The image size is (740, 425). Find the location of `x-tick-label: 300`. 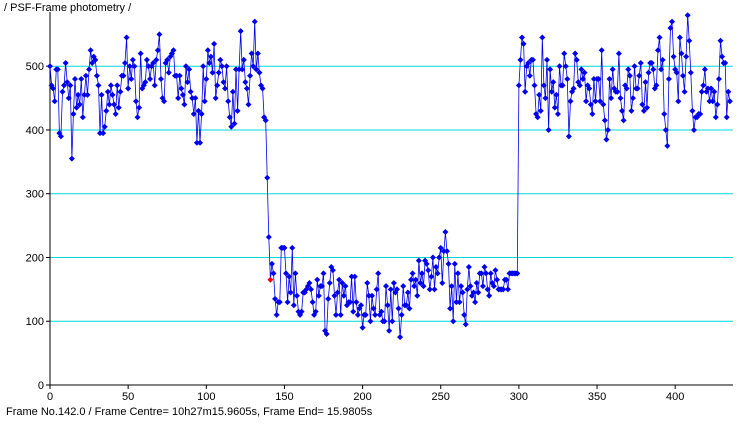

x-tick-label: 300 is located at coordinates (519, 397).